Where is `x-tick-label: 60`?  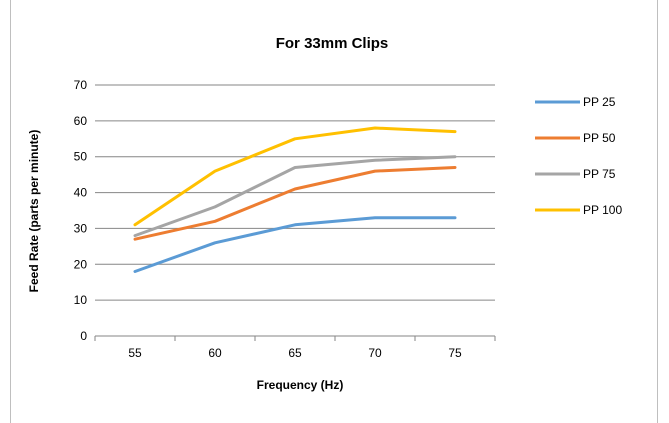 x-tick-label: 60 is located at coordinates (215, 353).